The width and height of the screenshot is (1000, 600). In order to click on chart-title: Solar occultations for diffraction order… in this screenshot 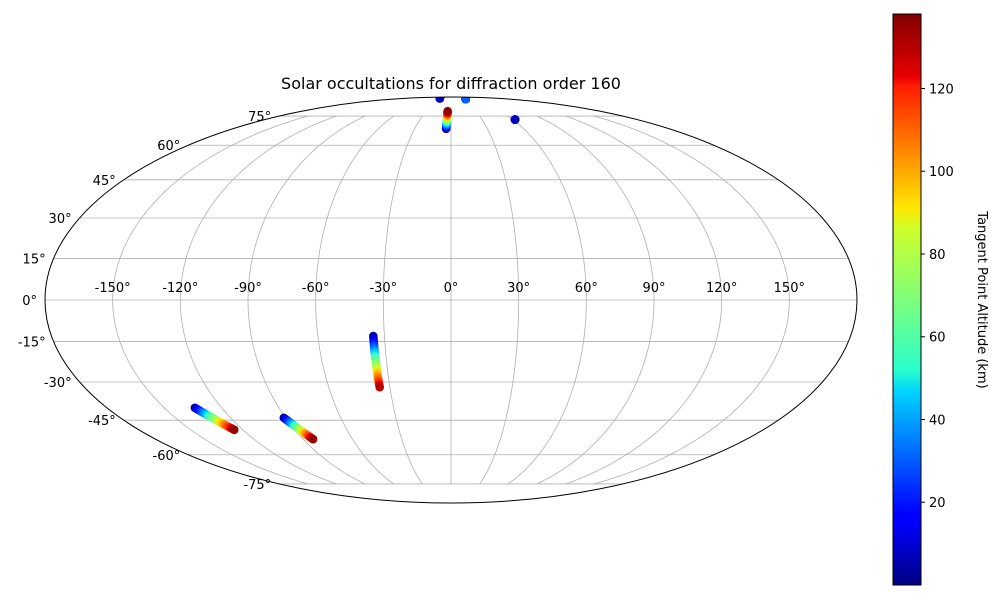, I will do `click(451, 83)`.